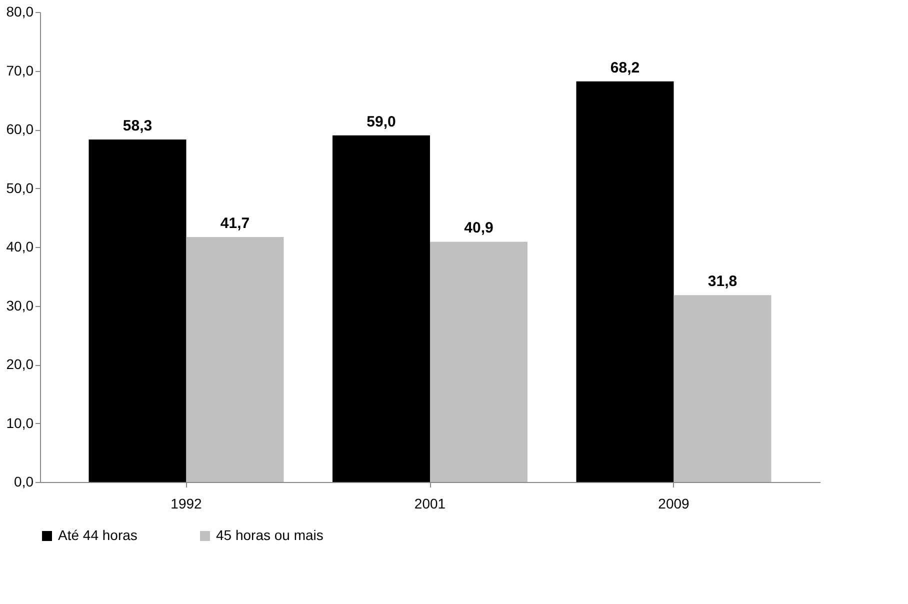 The width and height of the screenshot is (908, 604). I want to click on x-tick-label: 2001, so click(430, 504).